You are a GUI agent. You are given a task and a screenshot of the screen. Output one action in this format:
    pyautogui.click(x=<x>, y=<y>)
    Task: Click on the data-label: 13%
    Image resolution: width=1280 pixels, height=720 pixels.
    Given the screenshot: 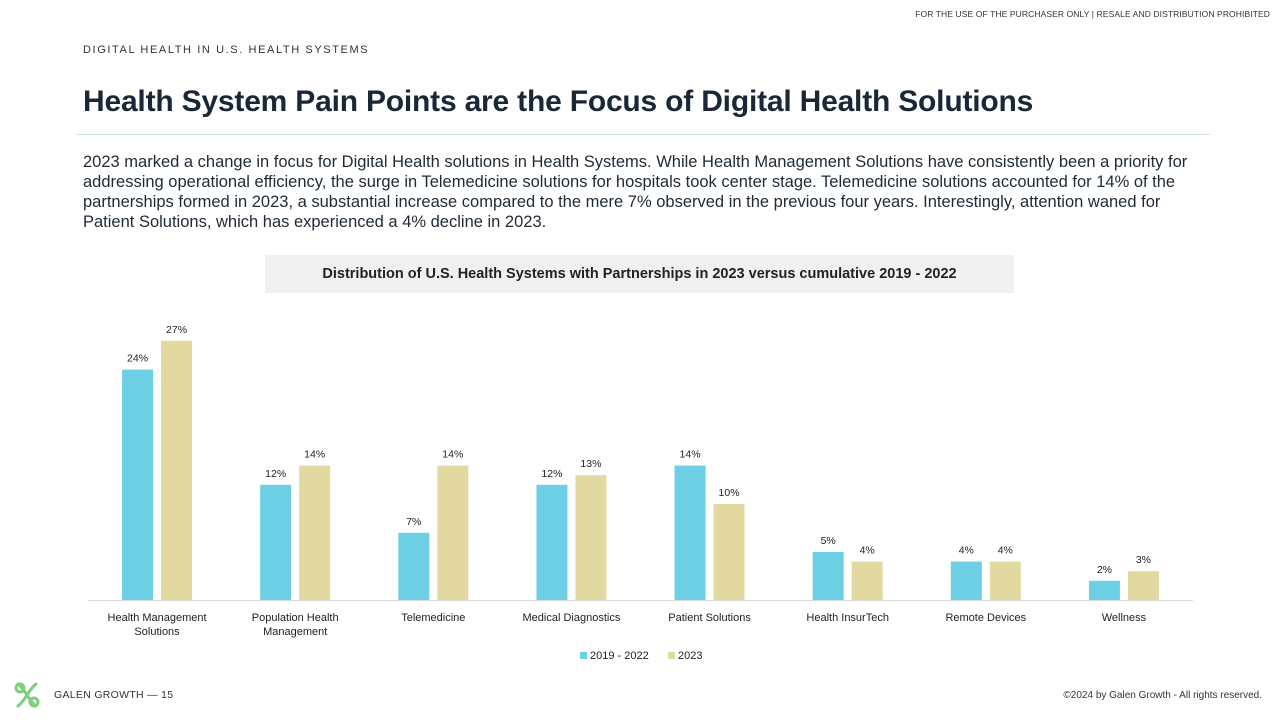 What is the action you would take?
    pyautogui.click(x=590, y=464)
    